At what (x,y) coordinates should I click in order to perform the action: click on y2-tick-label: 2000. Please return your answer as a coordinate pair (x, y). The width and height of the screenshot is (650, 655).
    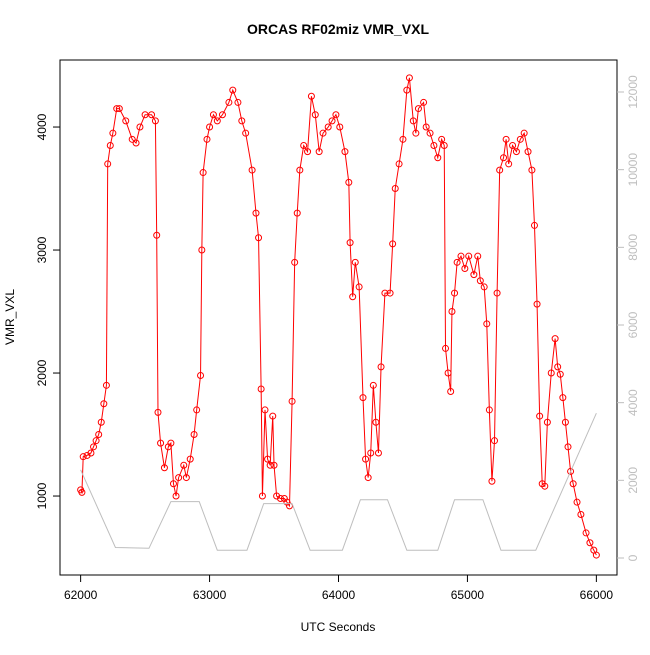
    Looking at the image, I should click on (633, 480).